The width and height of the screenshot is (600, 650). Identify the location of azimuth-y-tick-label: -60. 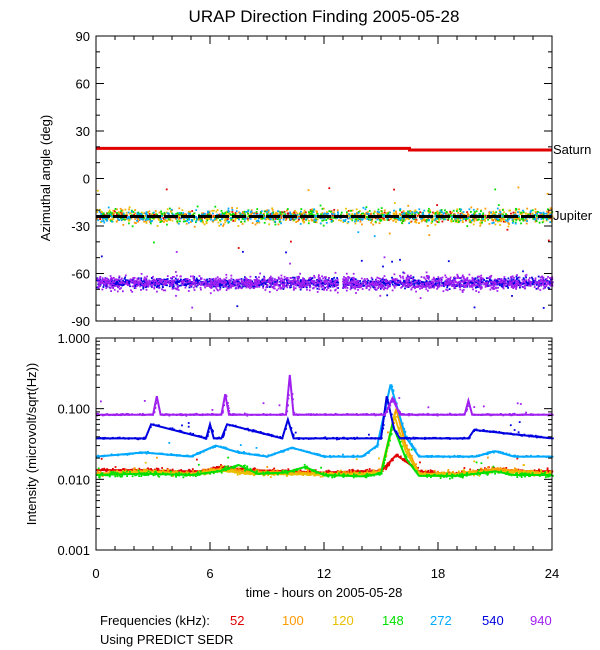
(80, 274).